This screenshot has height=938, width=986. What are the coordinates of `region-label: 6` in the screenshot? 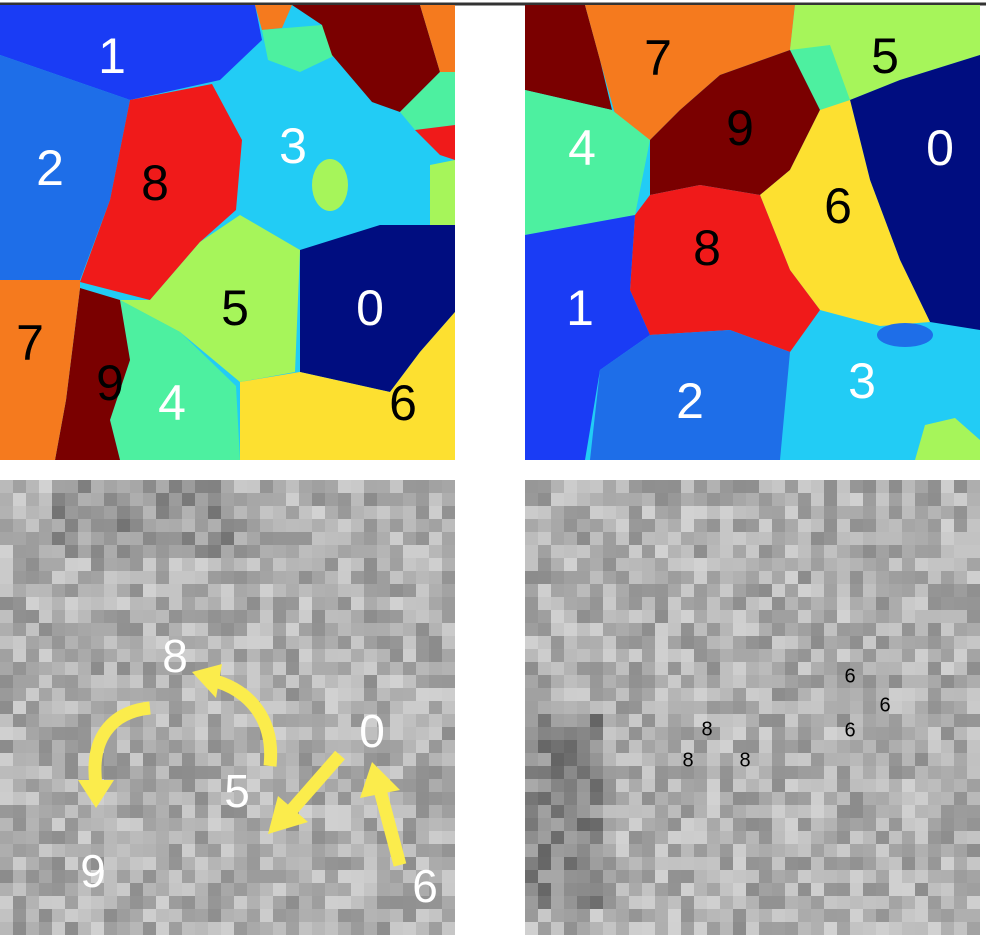 It's located at (849, 730).